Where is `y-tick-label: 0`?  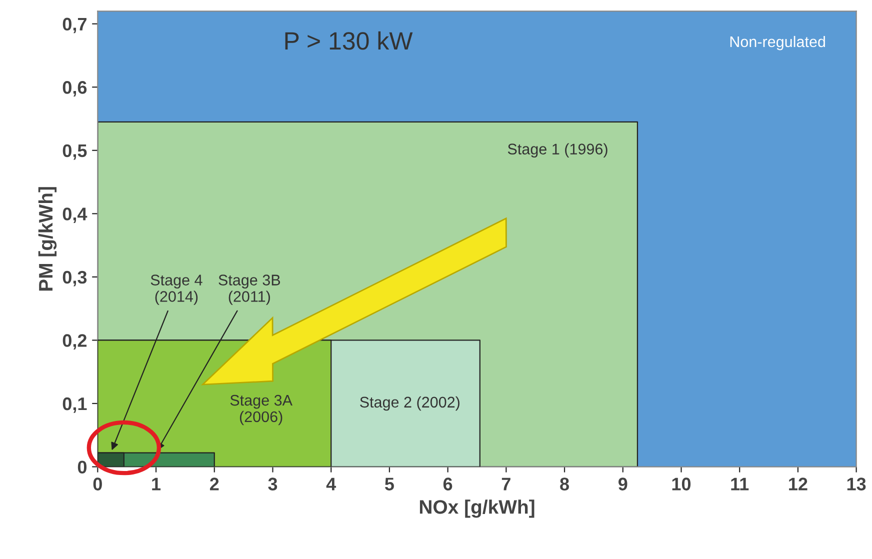 y-tick-label: 0 is located at coordinates (82, 467).